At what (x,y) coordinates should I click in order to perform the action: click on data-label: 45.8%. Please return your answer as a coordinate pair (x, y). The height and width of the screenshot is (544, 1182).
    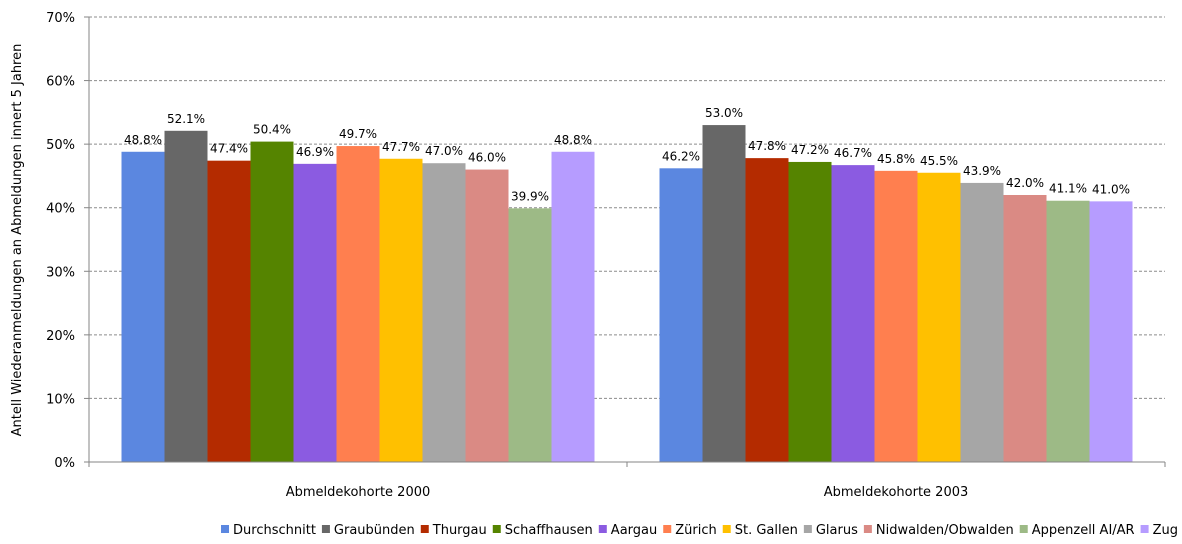
    Looking at the image, I should click on (896, 159).